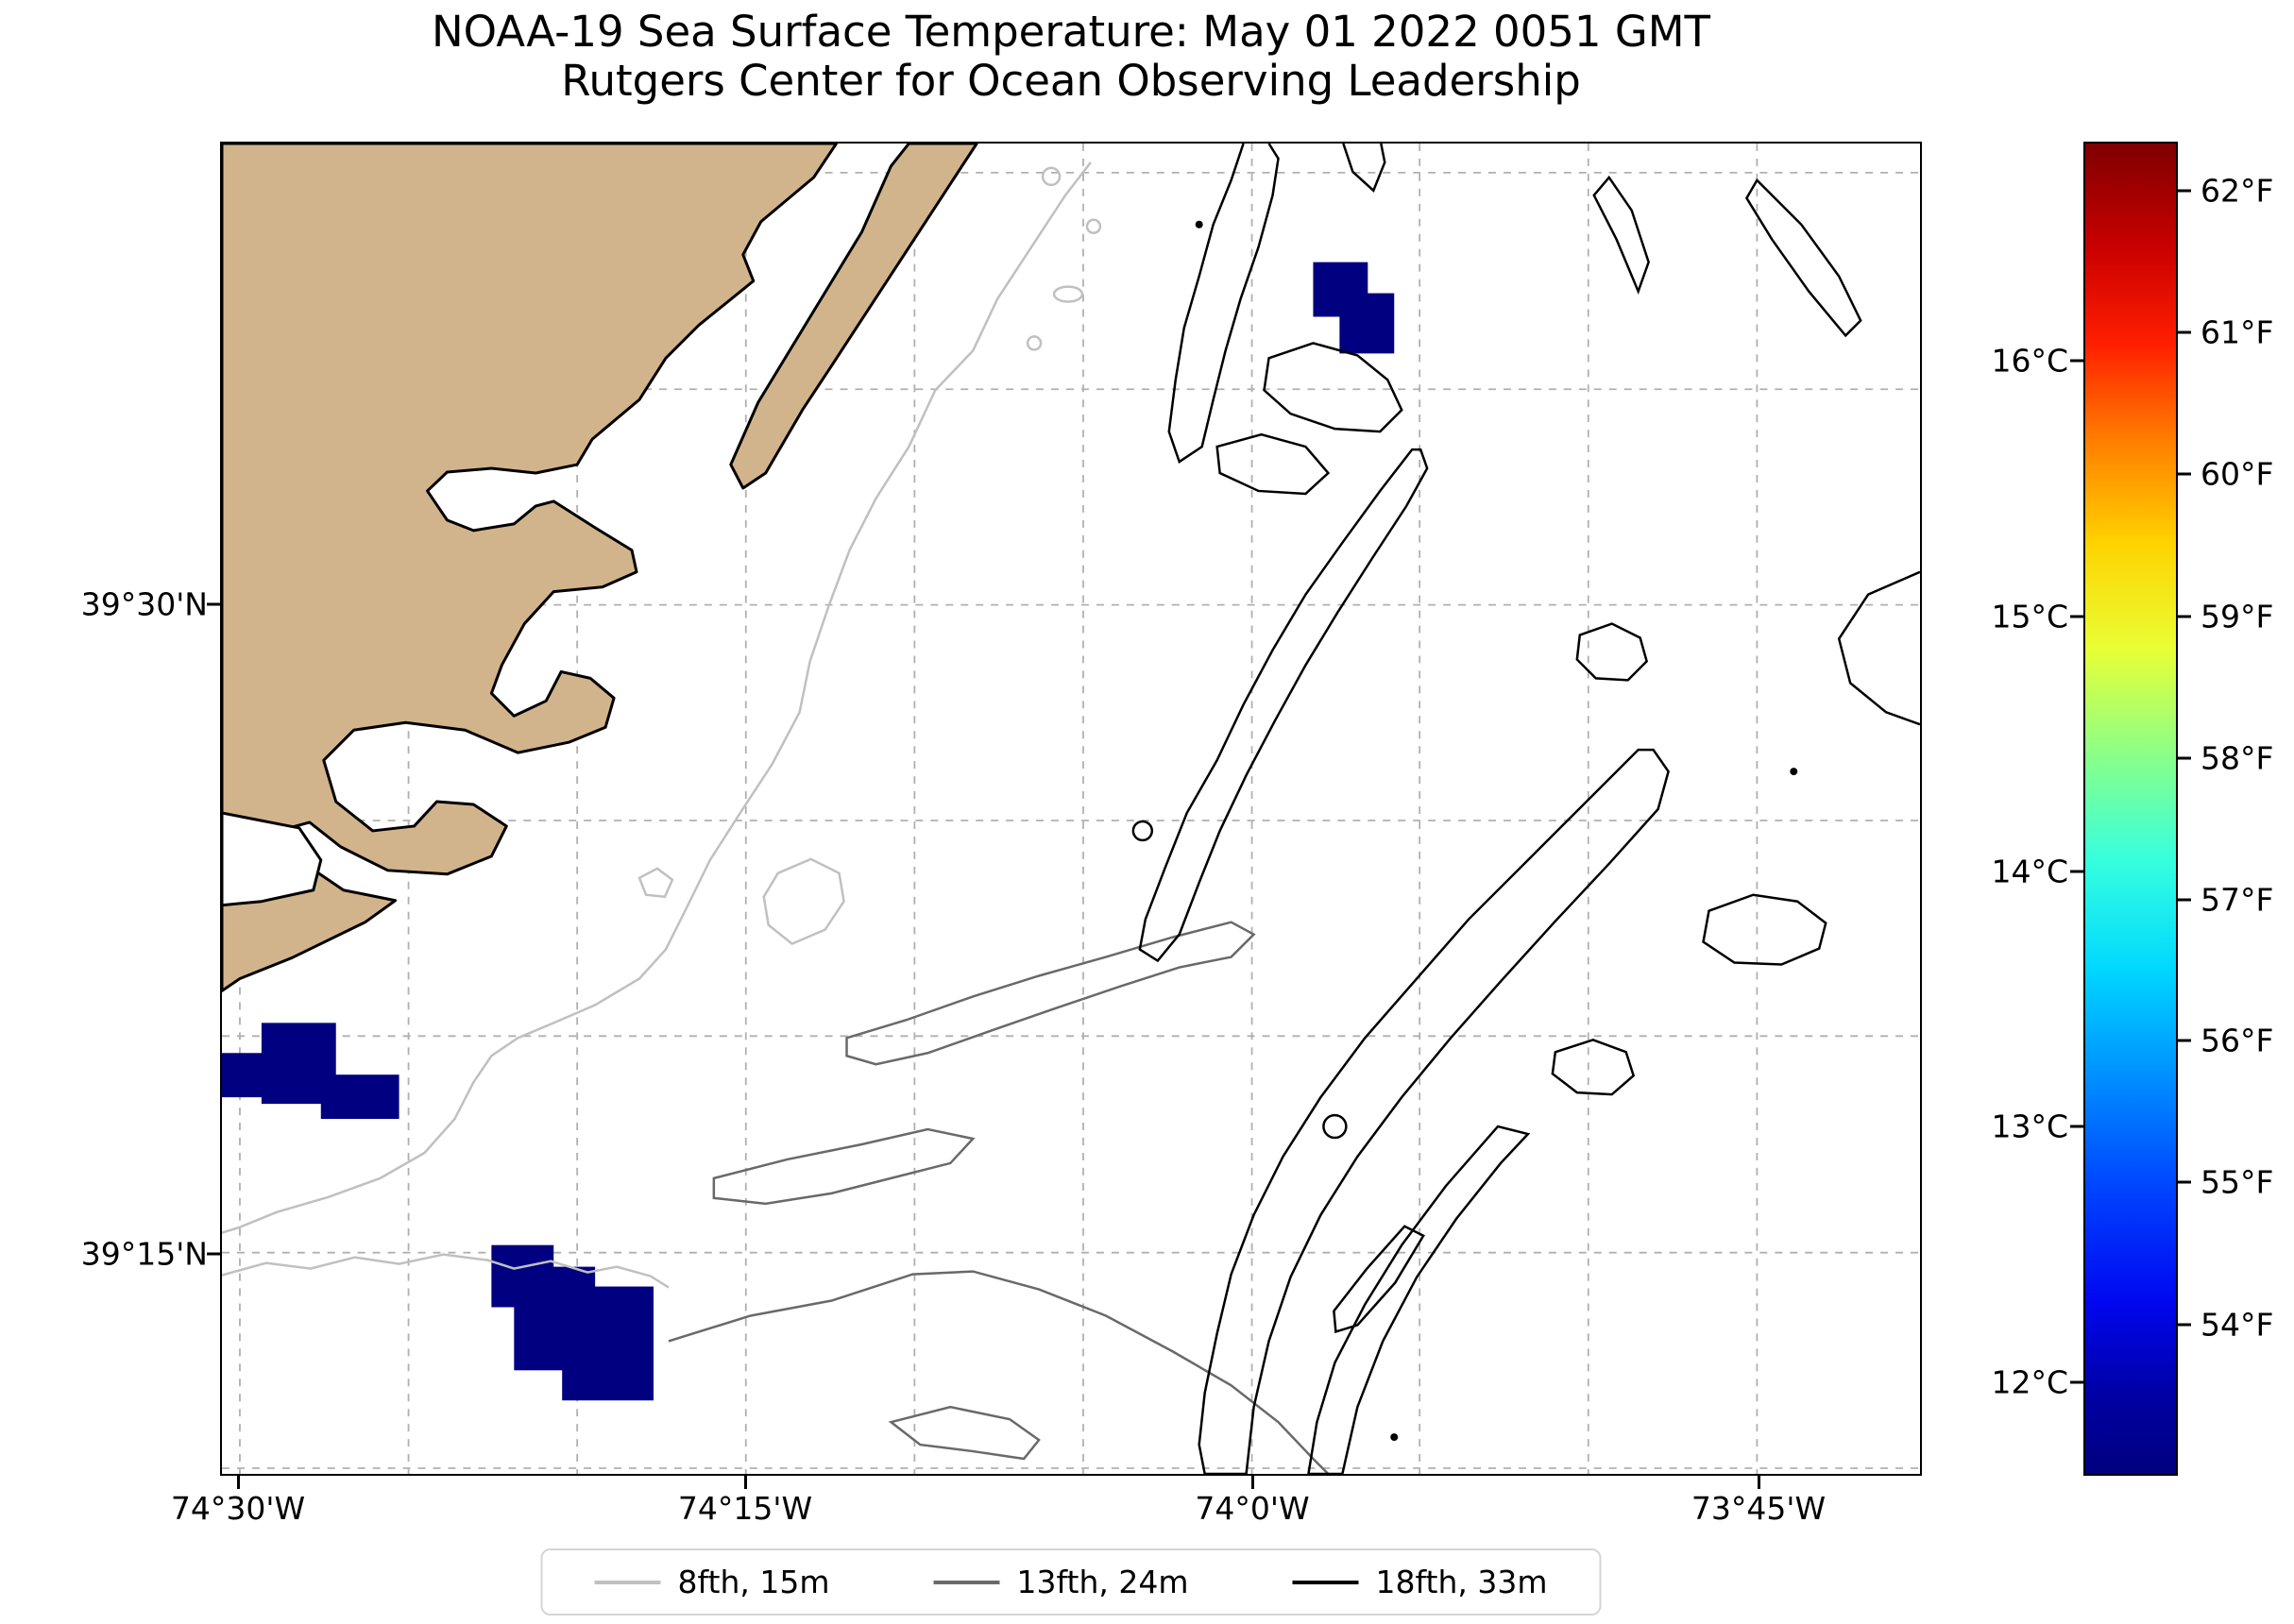 This screenshot has width=2294, height=1624. Describe the element at coordinates (530, 568) in the screenshot. I see `land-mainland` at that location.